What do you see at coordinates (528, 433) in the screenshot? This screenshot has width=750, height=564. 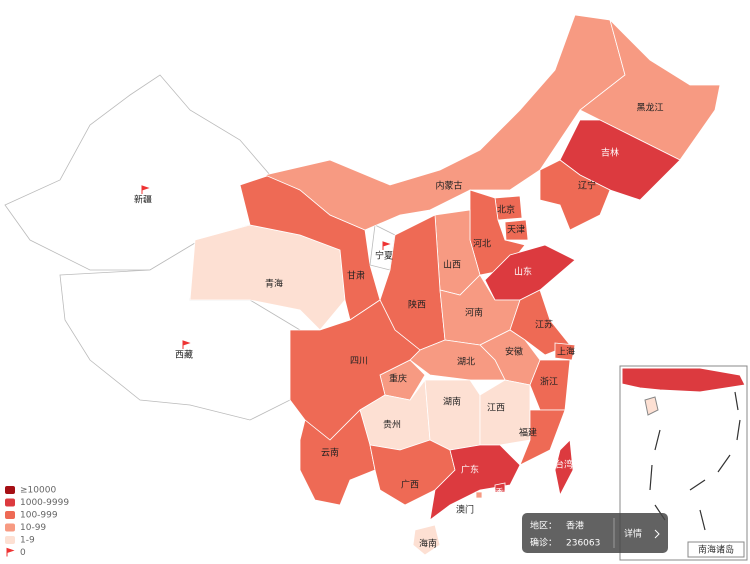 I see `province-label: 福建` at bounding box center [528, 433].